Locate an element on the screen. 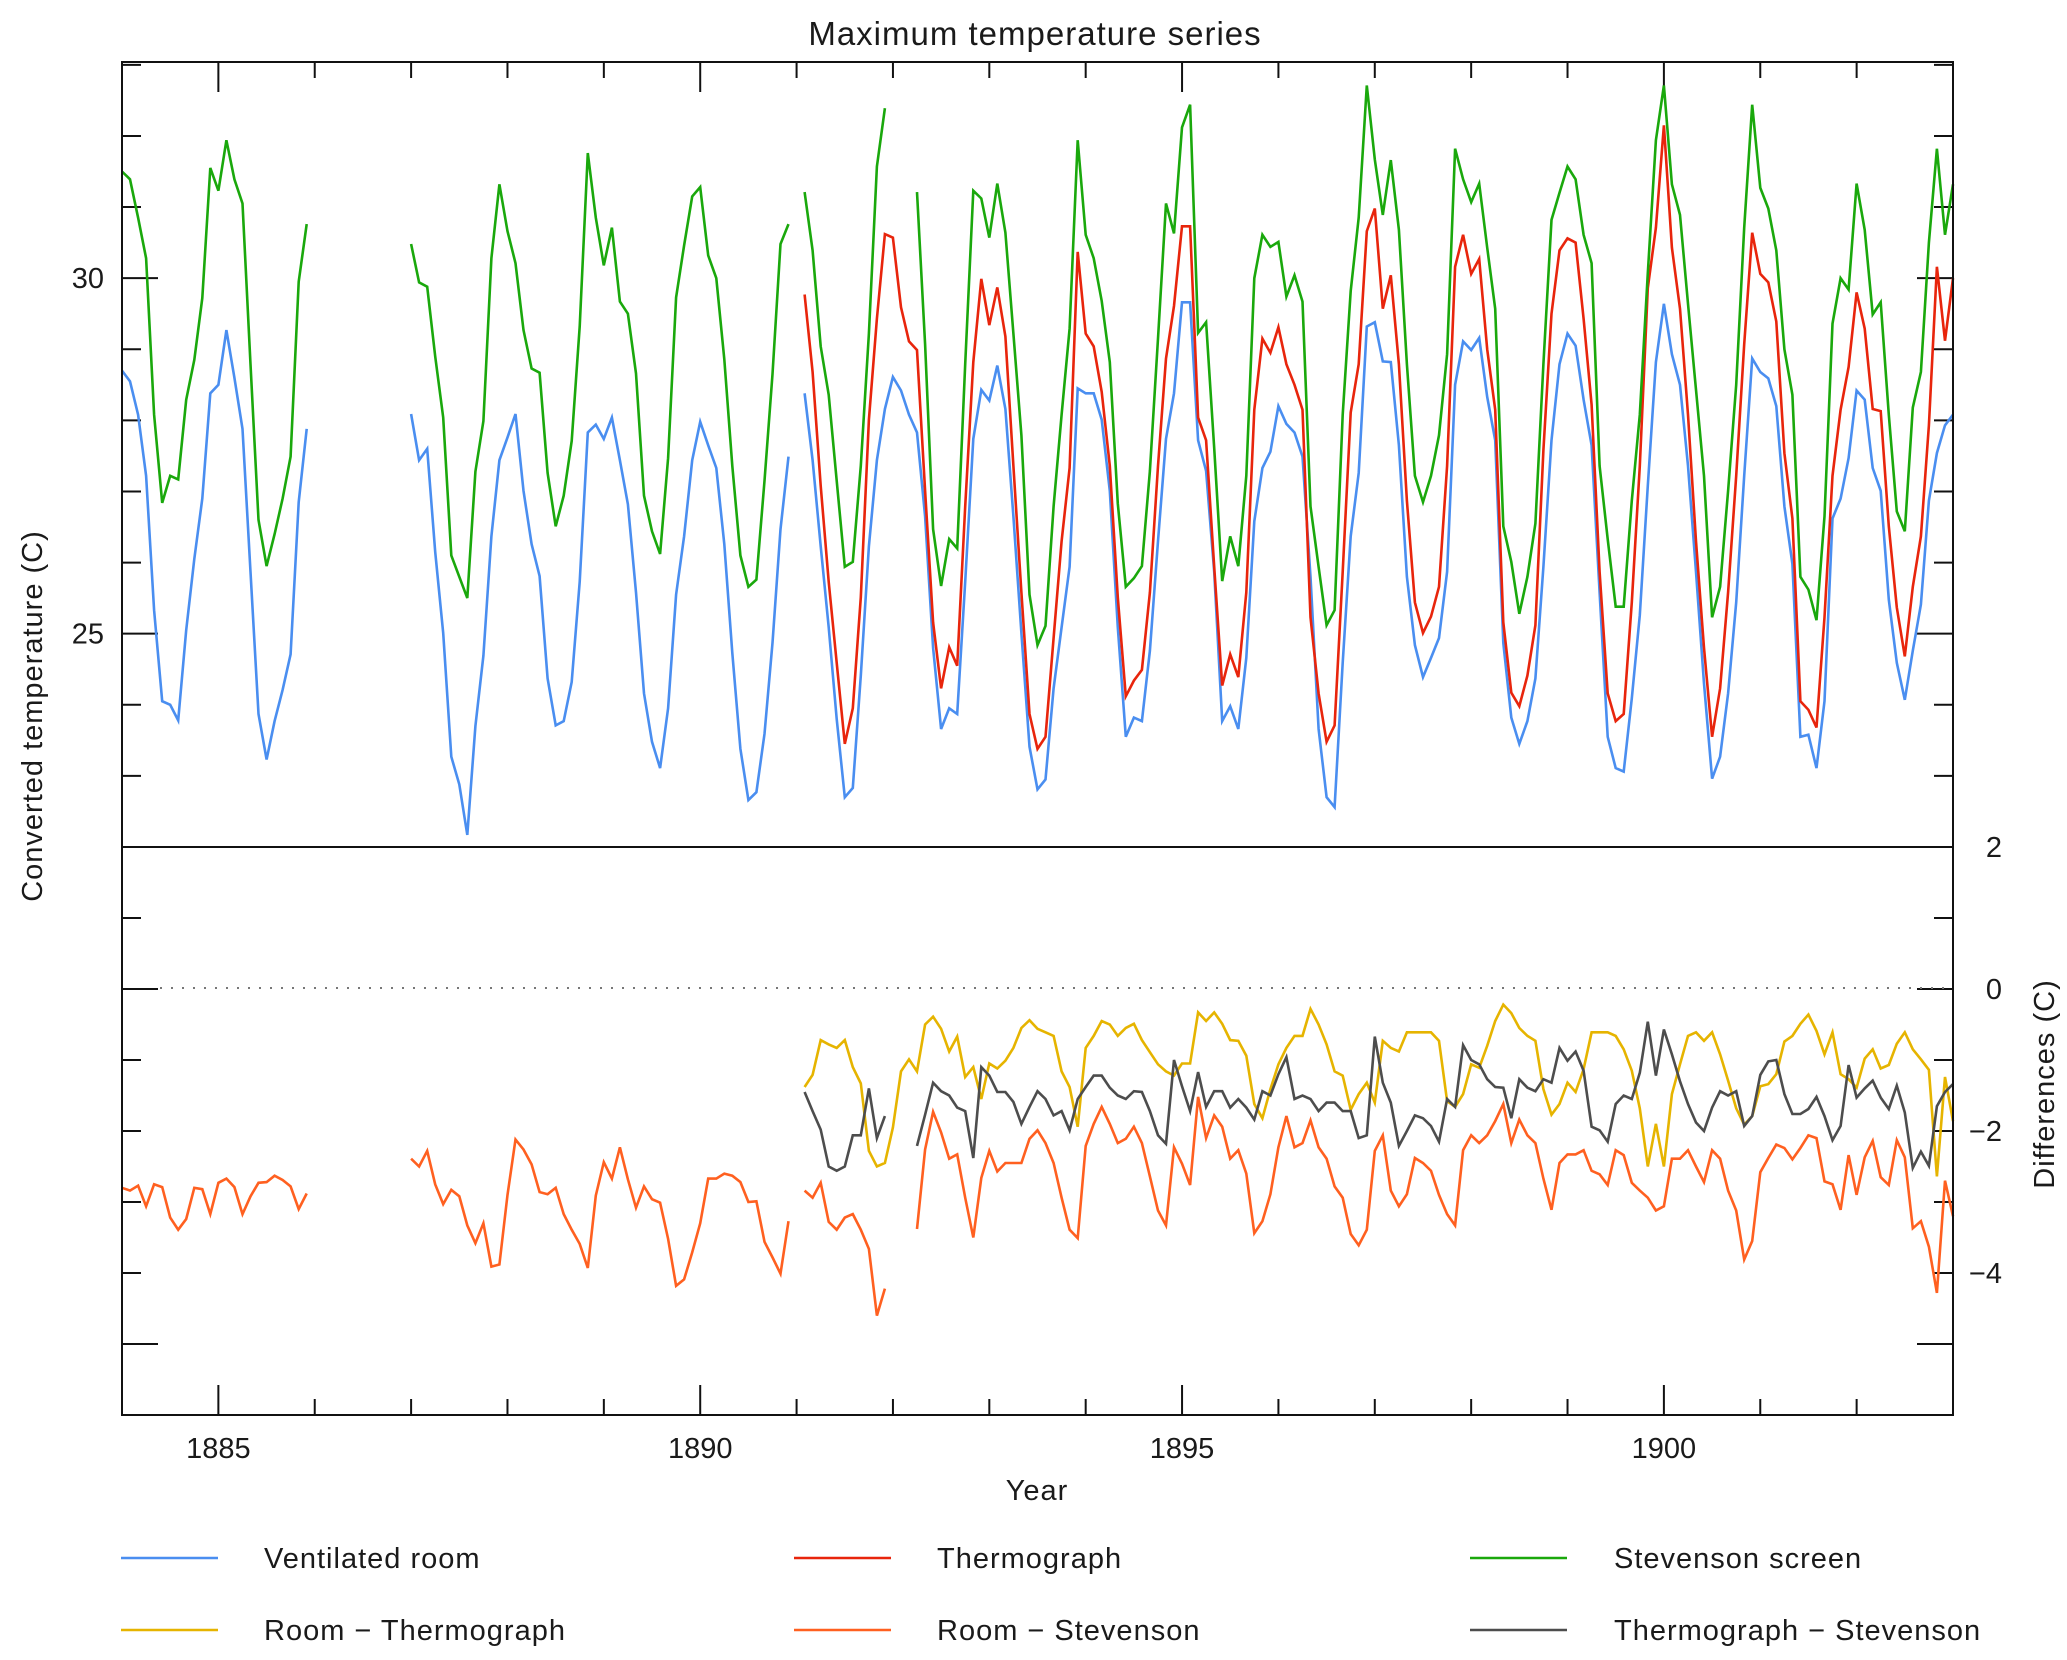 The image size is (2067, 1660). legend-label: Room − Stevenson is located at coordinates (1068, 1631).